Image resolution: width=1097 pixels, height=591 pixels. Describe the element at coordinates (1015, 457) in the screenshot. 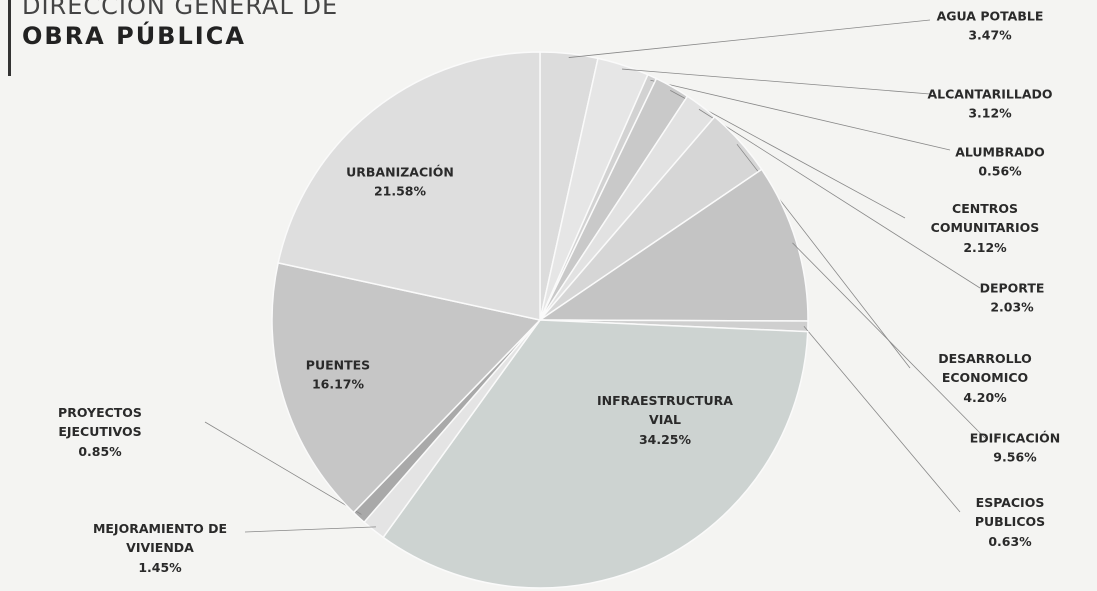

I see `value-label: 9.56%` at that location.